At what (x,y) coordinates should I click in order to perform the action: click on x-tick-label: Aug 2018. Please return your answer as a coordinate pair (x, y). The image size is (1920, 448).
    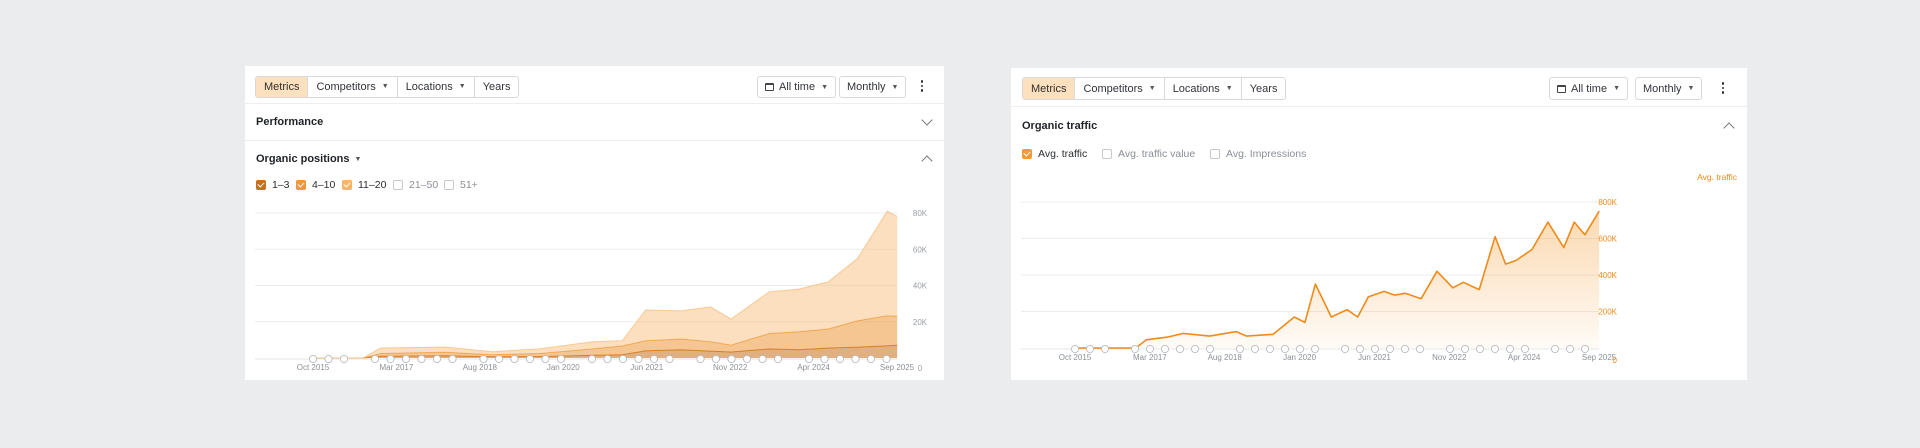
    Looking at the image, I should click on (480, 367).